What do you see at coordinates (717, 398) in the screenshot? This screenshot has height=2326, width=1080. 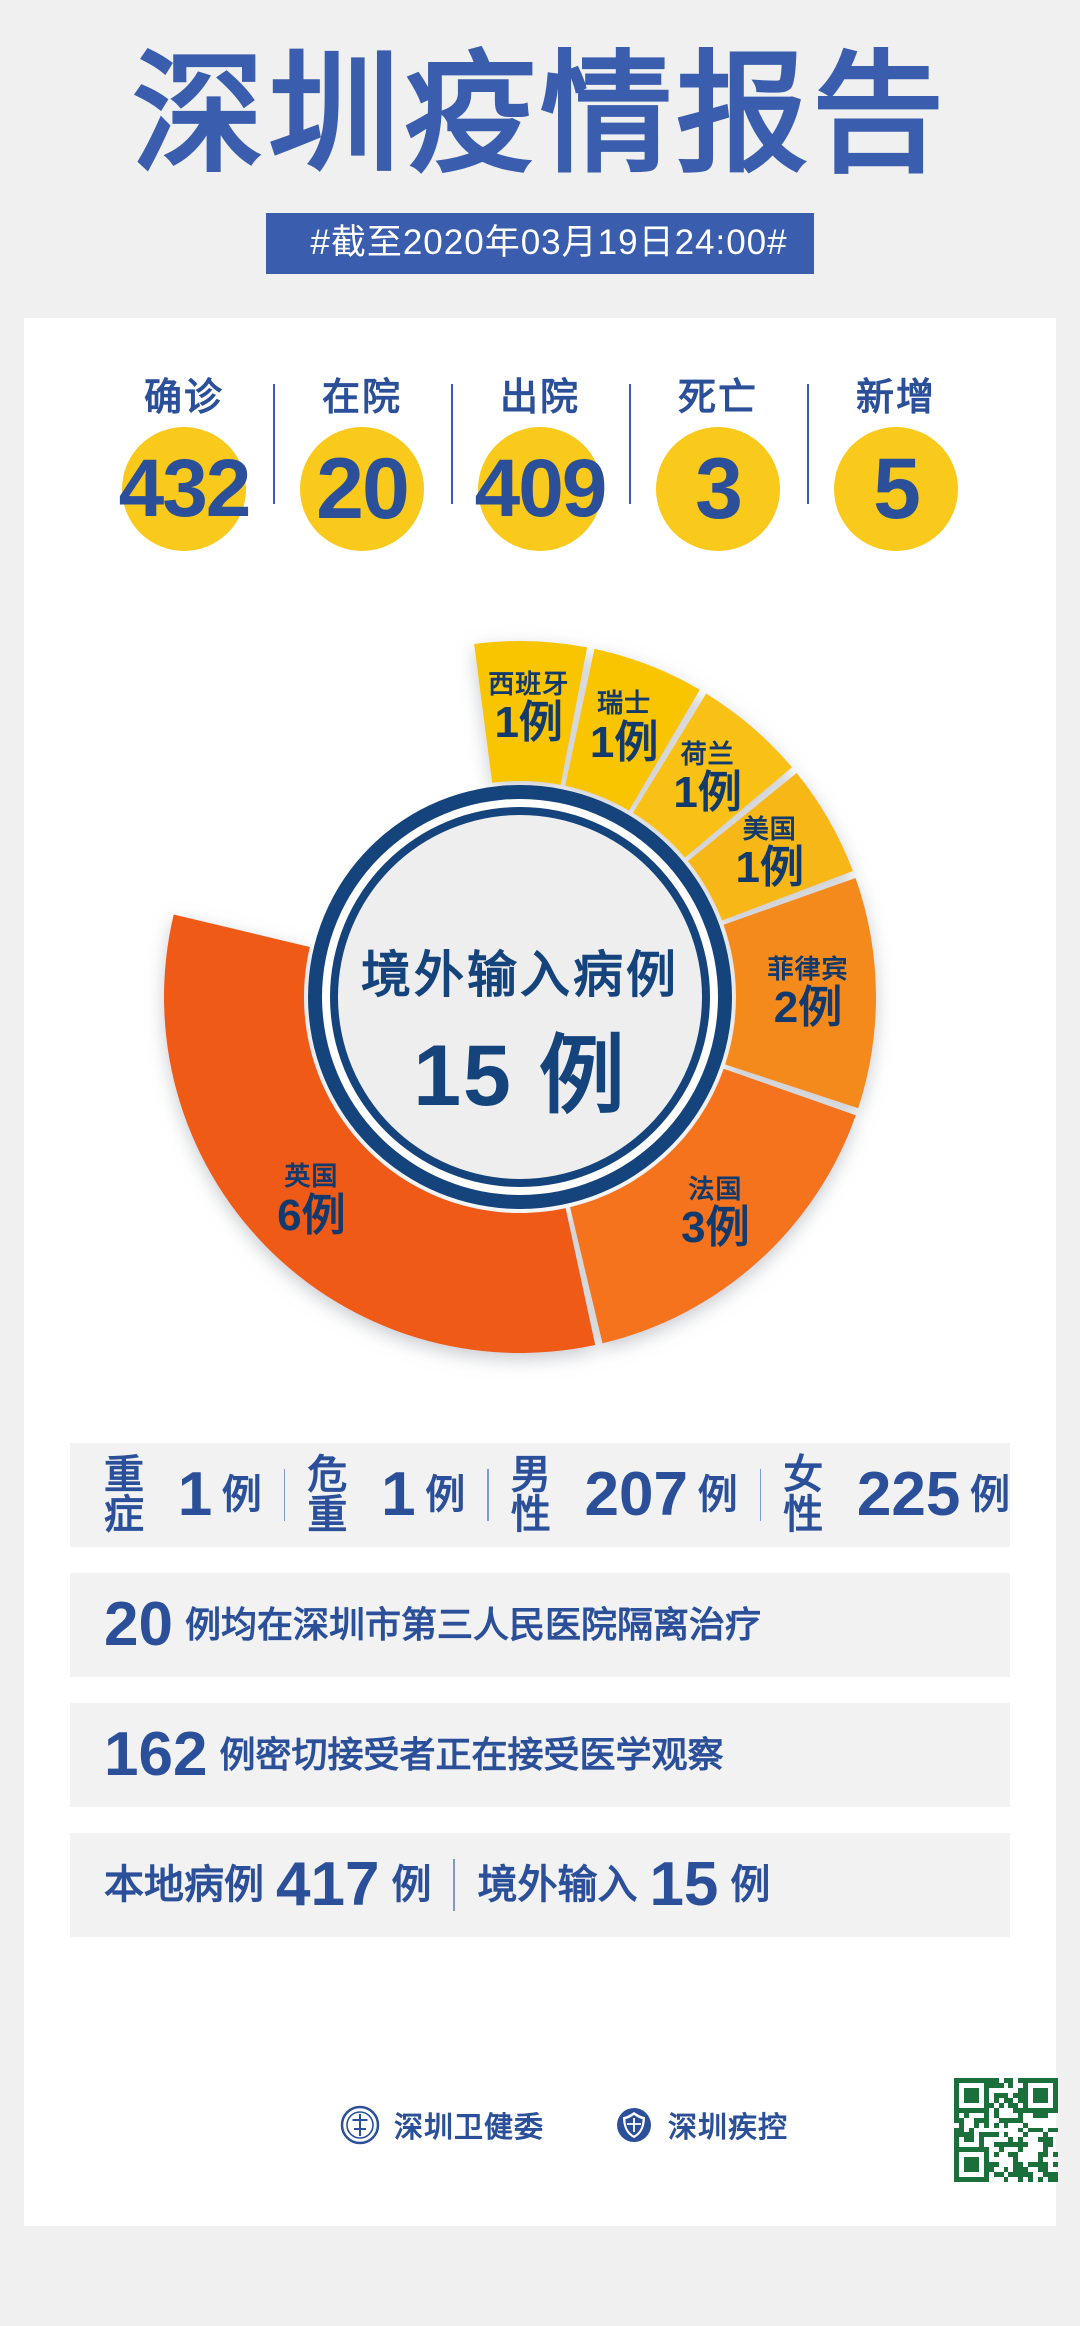 I see `stat-label: 死亡` at bounding box center [717, 398].